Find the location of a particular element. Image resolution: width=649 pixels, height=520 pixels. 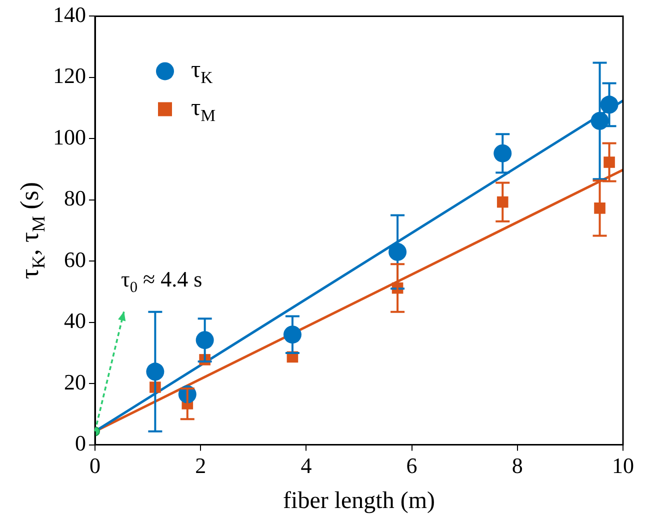

x-tick-label: 8 is located at coordinates (517, 465).